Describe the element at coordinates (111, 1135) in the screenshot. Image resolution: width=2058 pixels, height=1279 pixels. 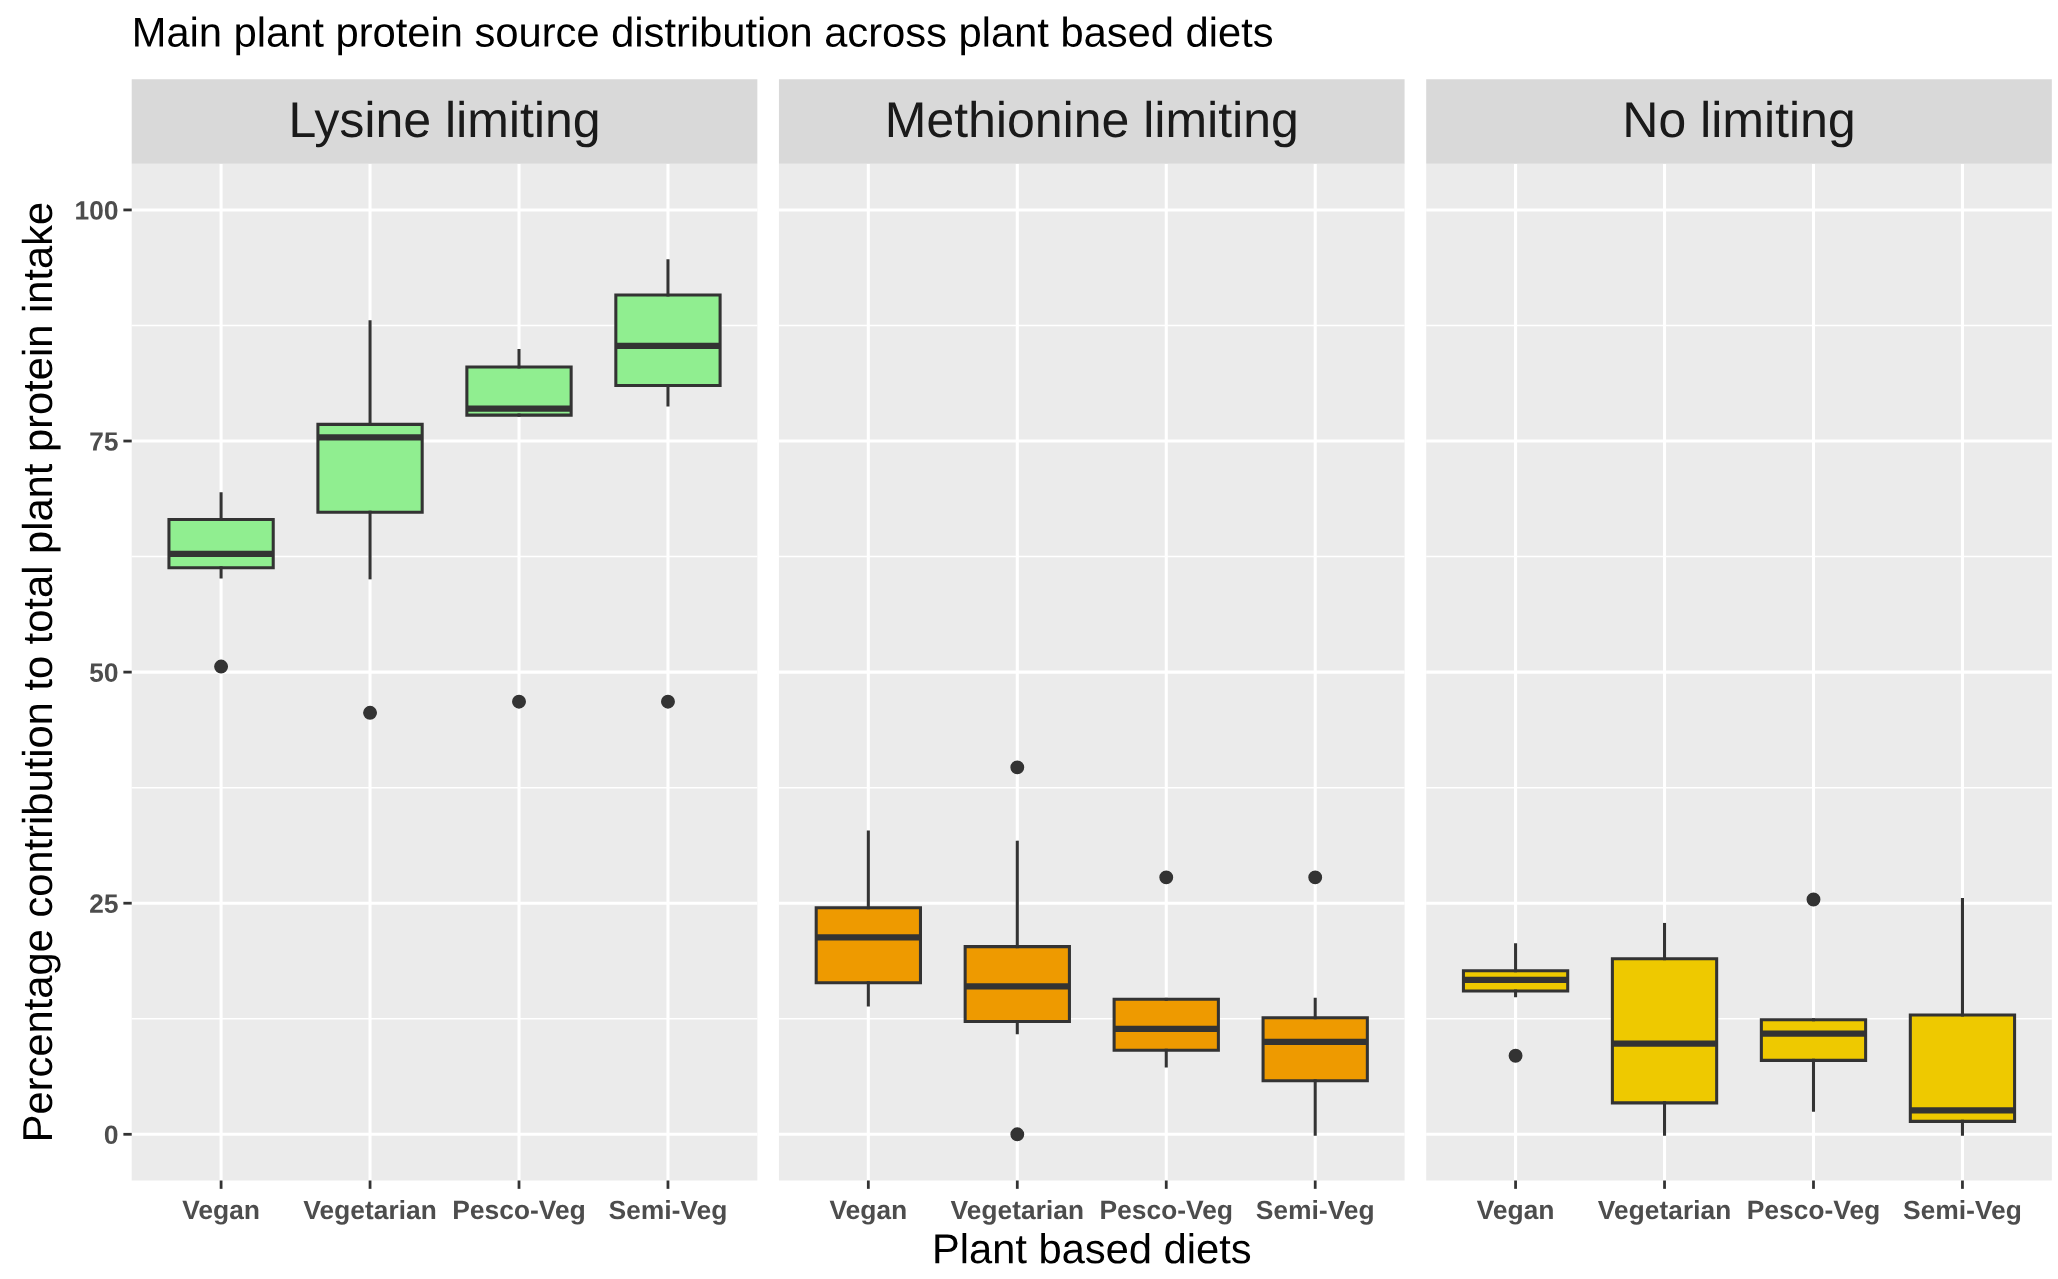
I see `y-tick-label: 0` at that location.